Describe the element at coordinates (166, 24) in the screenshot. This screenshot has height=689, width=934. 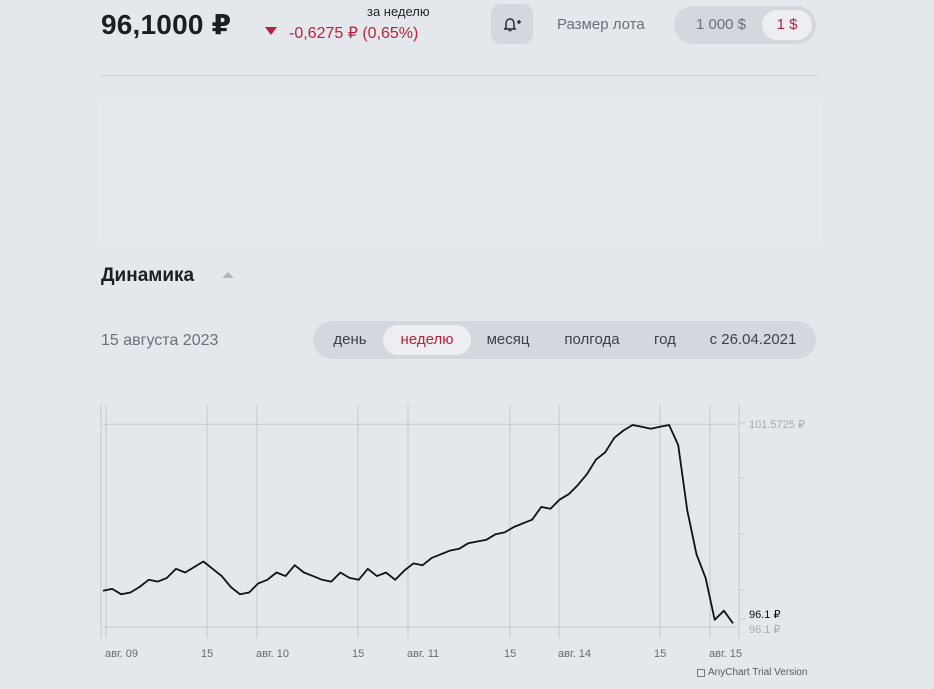
I see `current-price: 96,1000 ₽` at that location.